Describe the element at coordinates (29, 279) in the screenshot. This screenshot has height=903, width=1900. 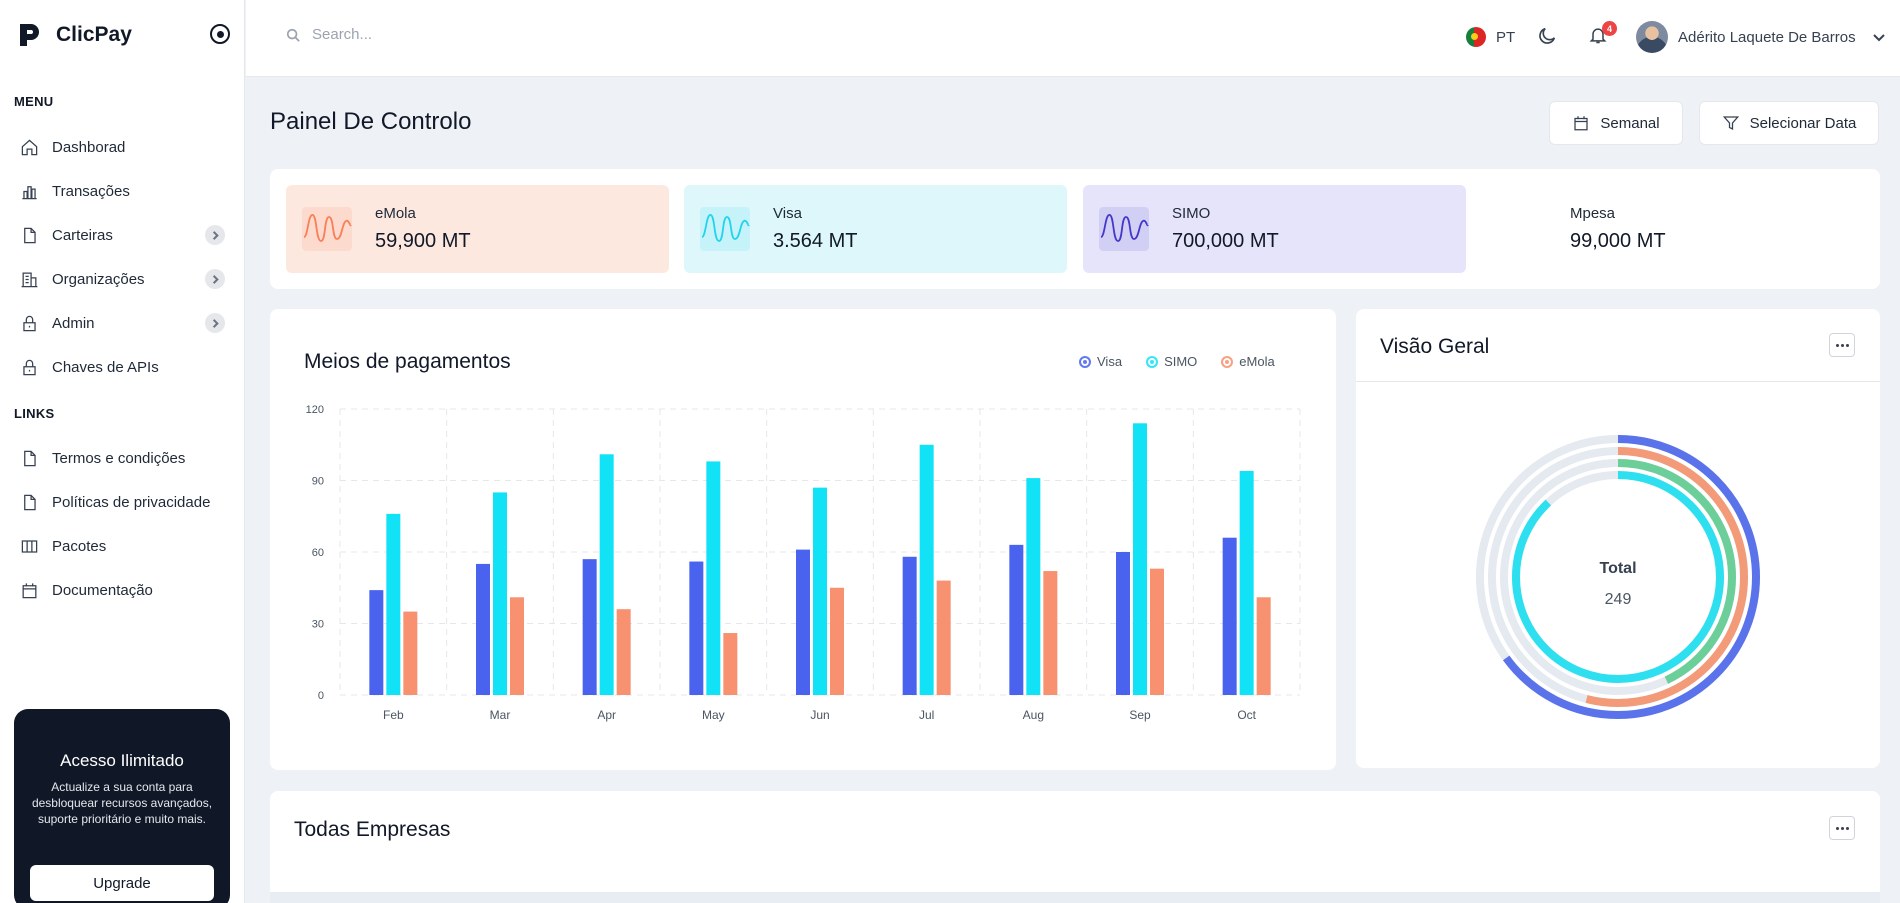
I see `building-icon` at that location.